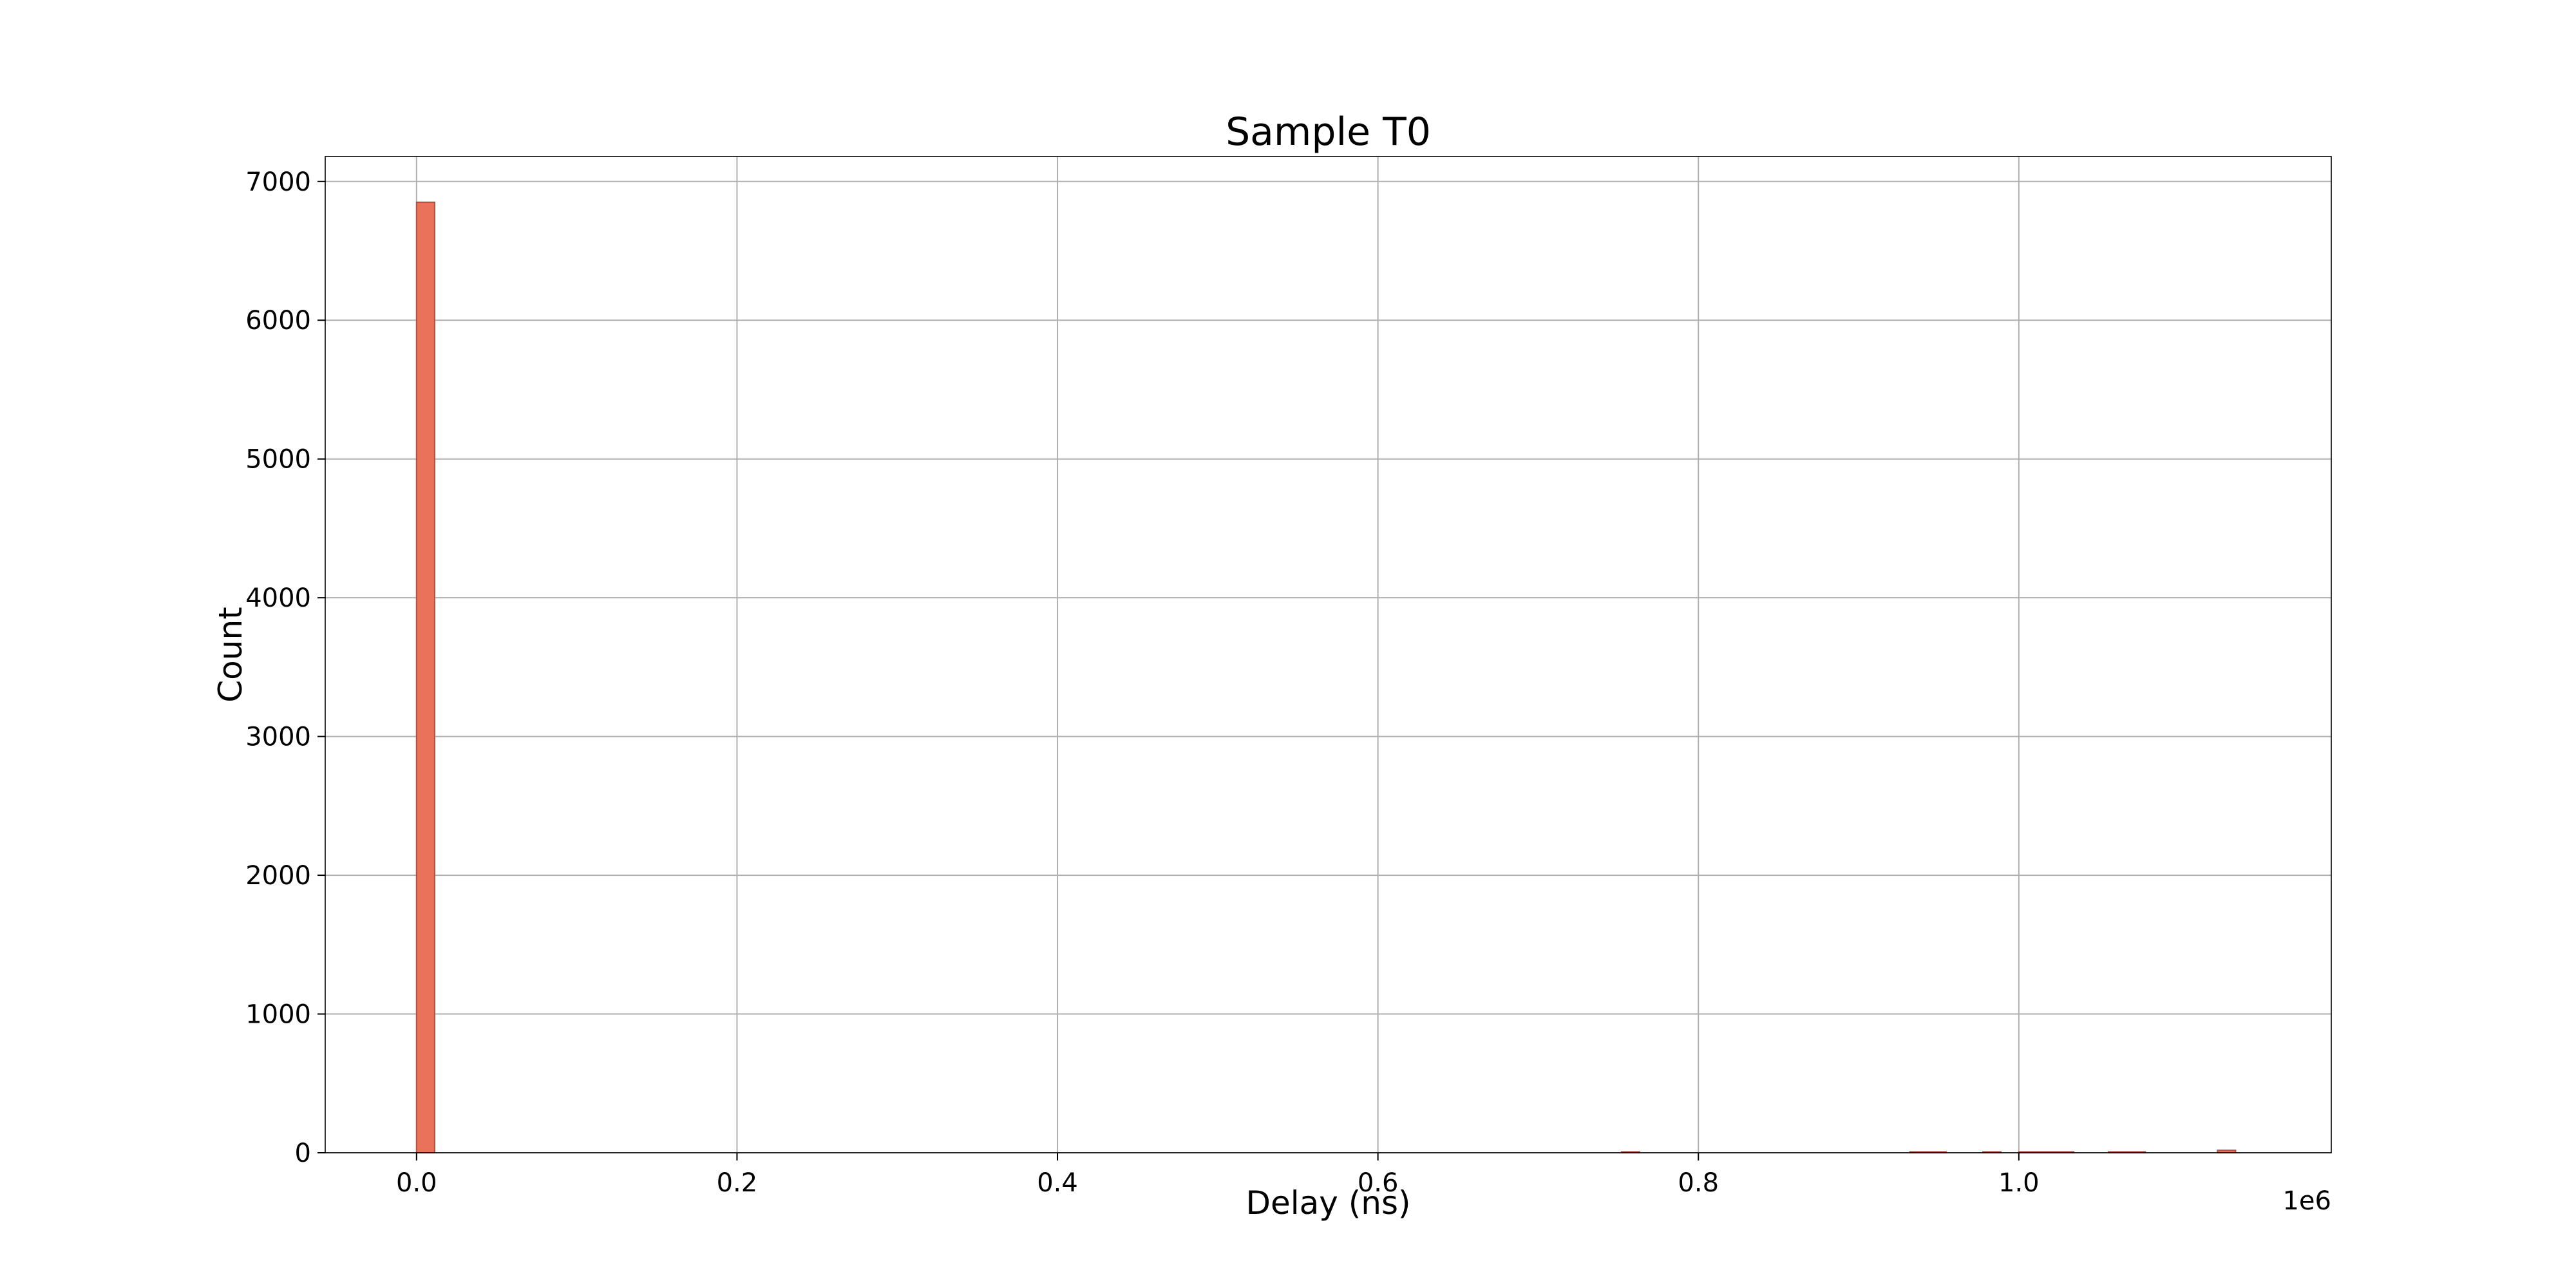  I want to click on y-axis-label: Count, so click(231, 655).